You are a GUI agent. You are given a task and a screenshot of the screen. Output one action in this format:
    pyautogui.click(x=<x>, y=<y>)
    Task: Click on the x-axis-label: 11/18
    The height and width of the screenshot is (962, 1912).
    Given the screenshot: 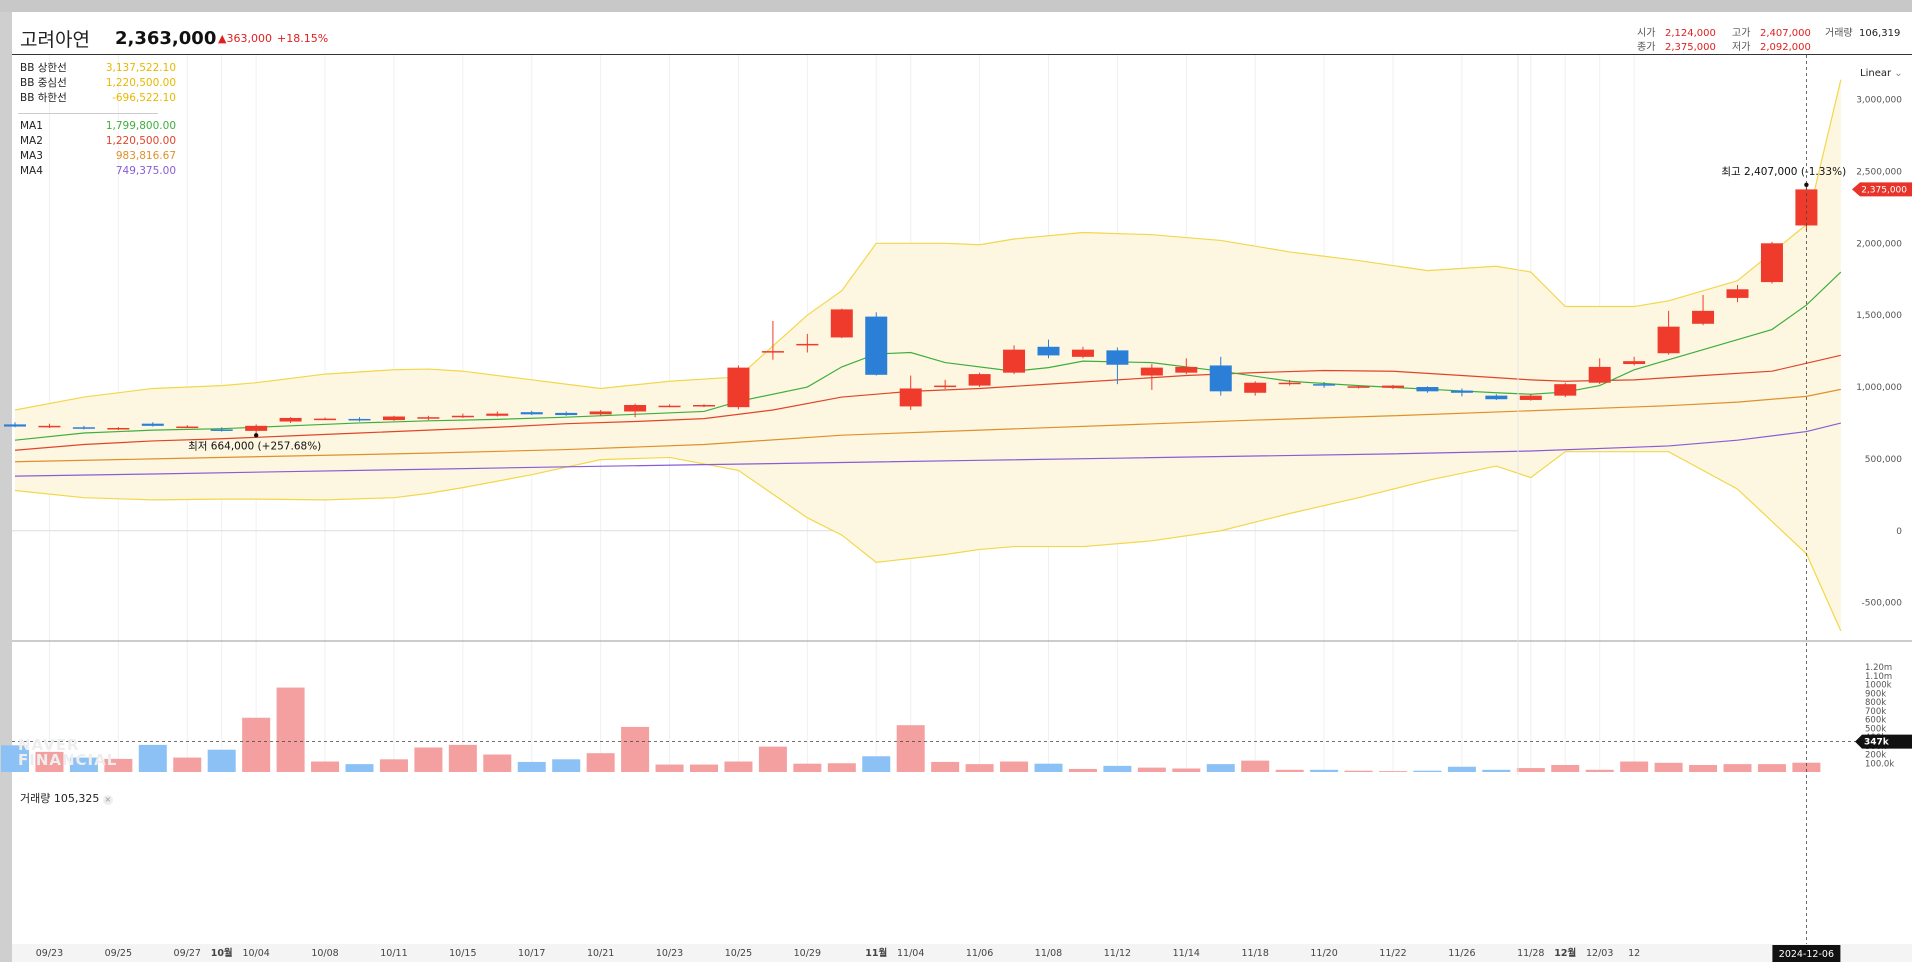 What is the action you would take?
    pyautogui.click(x=1255, y=953)
    